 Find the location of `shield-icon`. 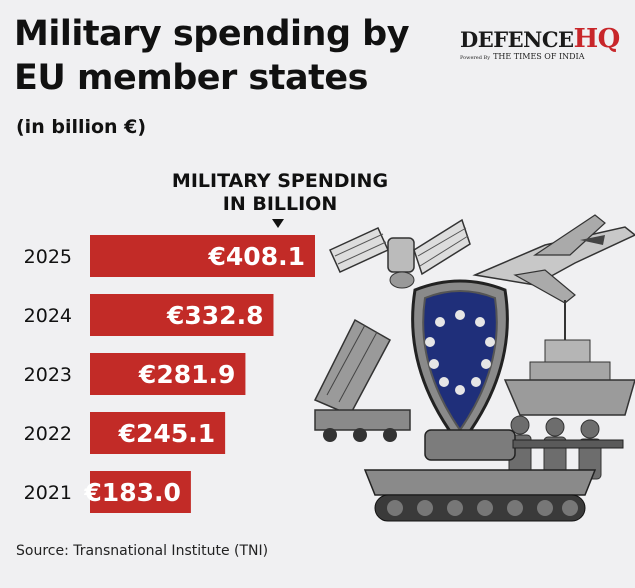

shield-icon is located at coordinates (460, 363).